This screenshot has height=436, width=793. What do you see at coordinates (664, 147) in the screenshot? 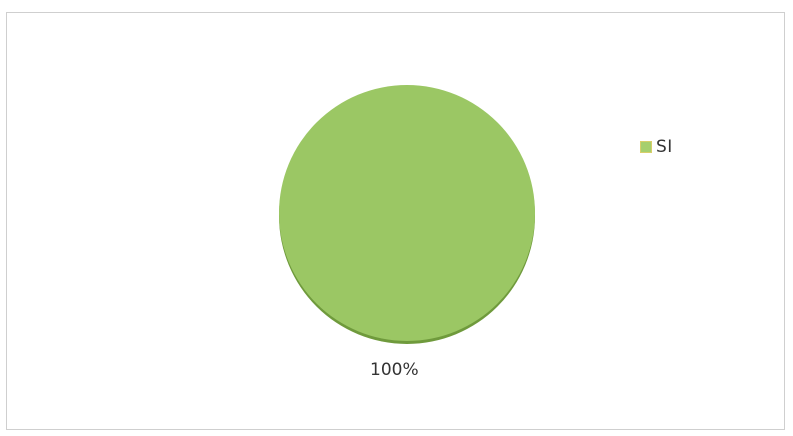
I see `legend-label-si: SI` at bounding box center [664, 147].